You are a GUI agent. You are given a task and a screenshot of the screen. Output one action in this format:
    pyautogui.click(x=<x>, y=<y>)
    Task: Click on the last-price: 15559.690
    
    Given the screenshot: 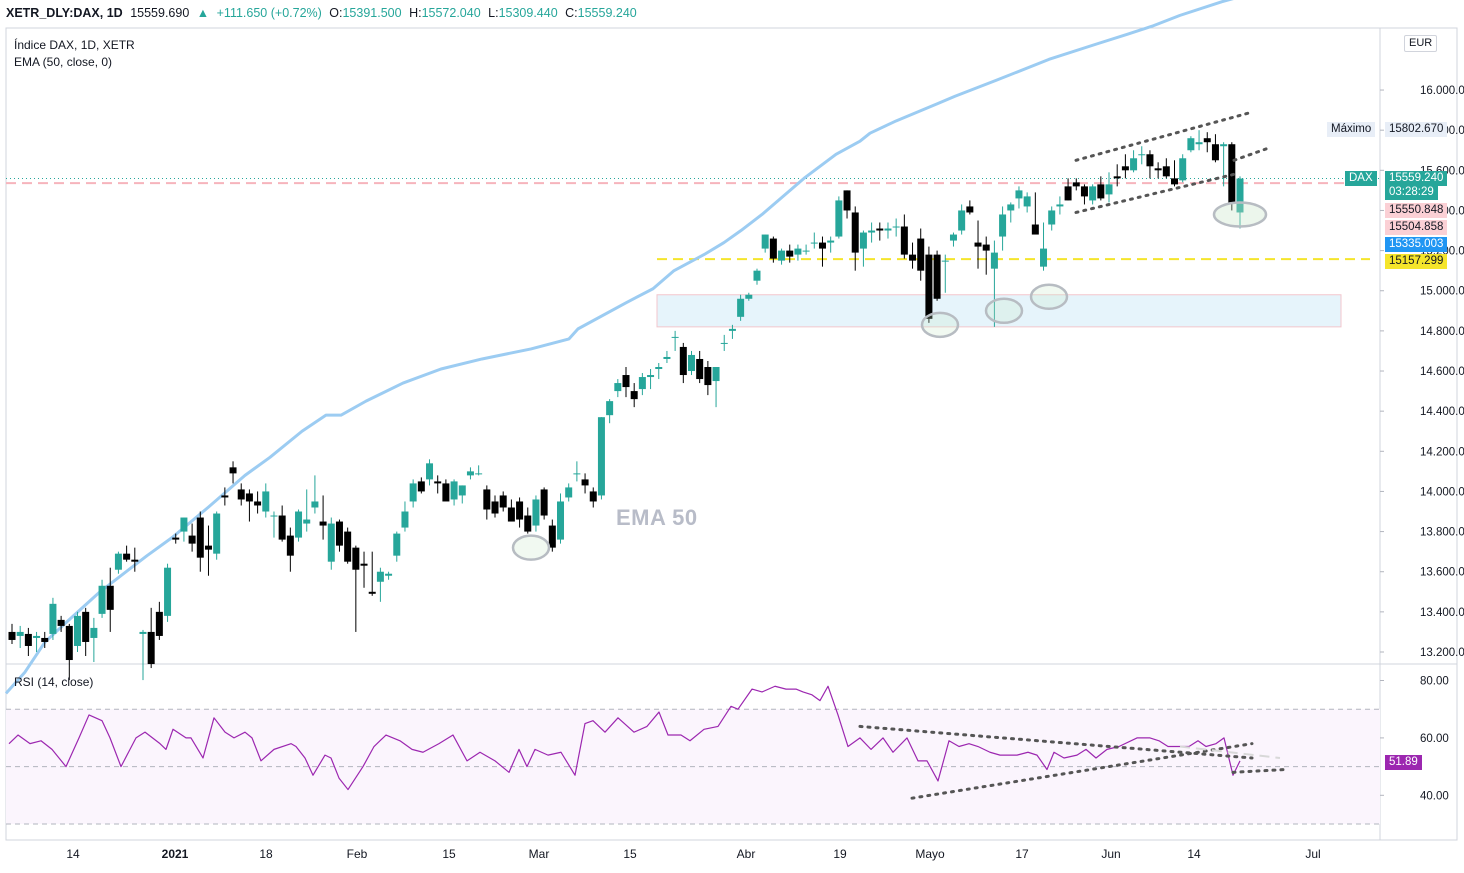 What is the action you would take?
    pyautogui.click(x=160, y=13)
    